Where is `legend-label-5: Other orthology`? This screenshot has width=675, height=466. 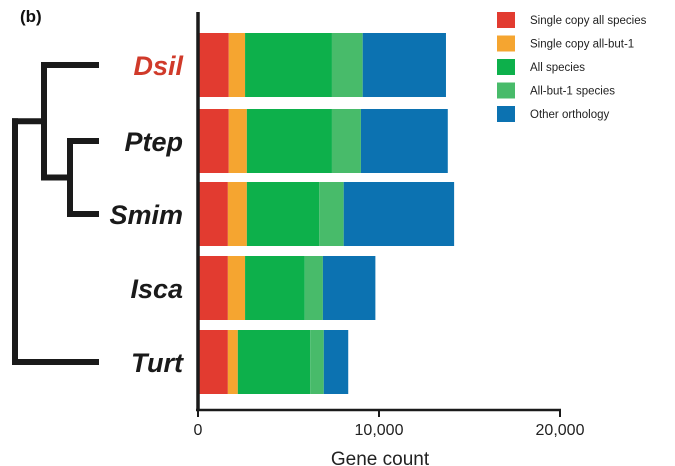 legend-label-5: Other orthology is located at coordinates (570, 115).